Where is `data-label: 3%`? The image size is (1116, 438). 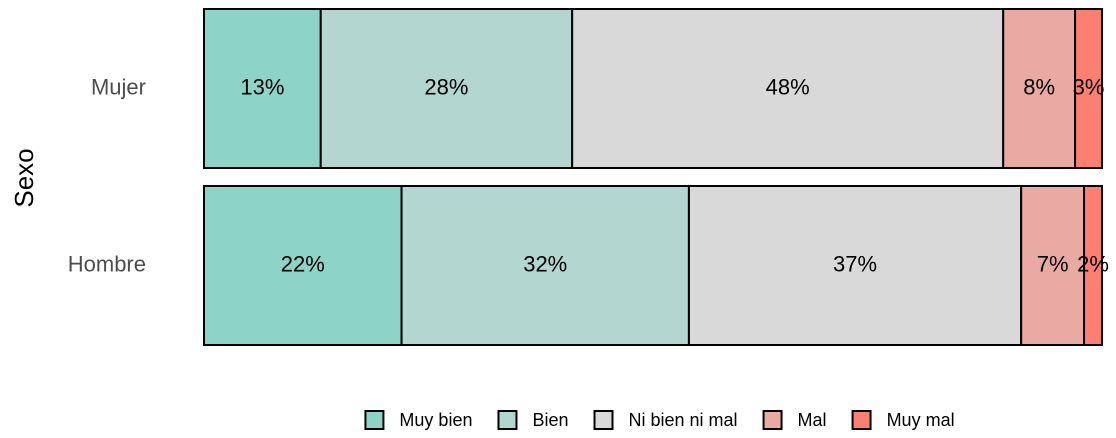 data-label: 3% is located at coordinates (1089, 86).